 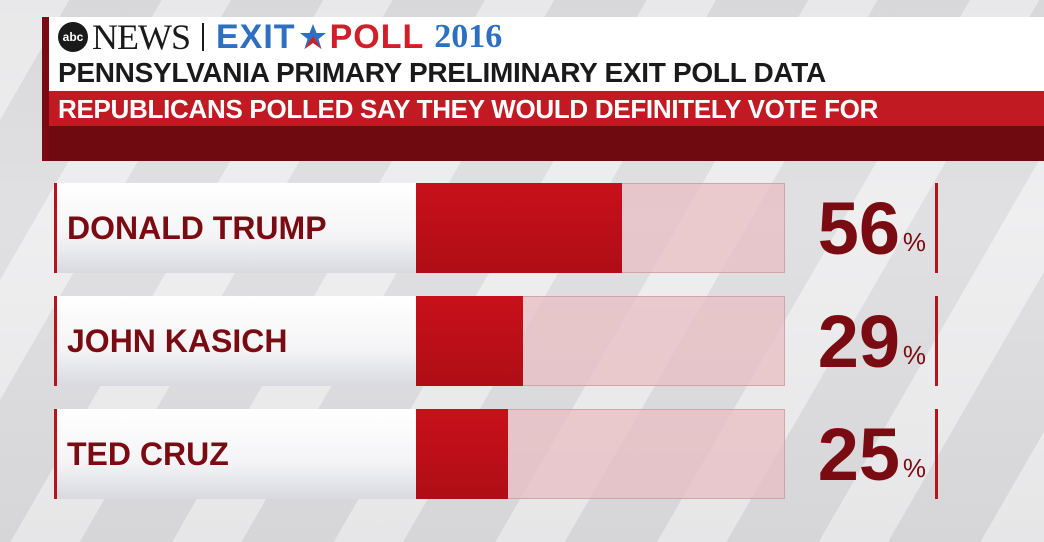 I want to click on poll-wordmark: POLL, so click(x=377, y=37).